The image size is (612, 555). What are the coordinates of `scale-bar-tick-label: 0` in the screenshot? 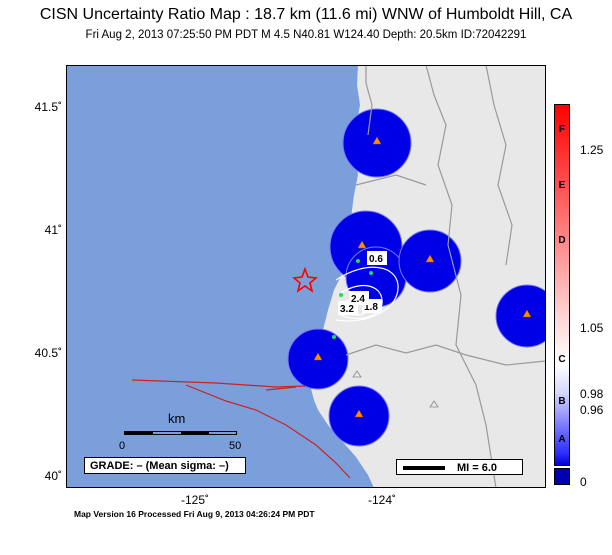 It's located at (122, 446).